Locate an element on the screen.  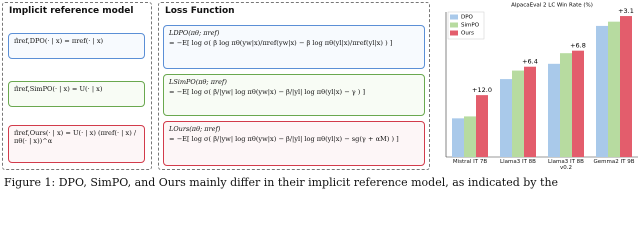
annotation: +3.1 is located at coordinates (626, 11).